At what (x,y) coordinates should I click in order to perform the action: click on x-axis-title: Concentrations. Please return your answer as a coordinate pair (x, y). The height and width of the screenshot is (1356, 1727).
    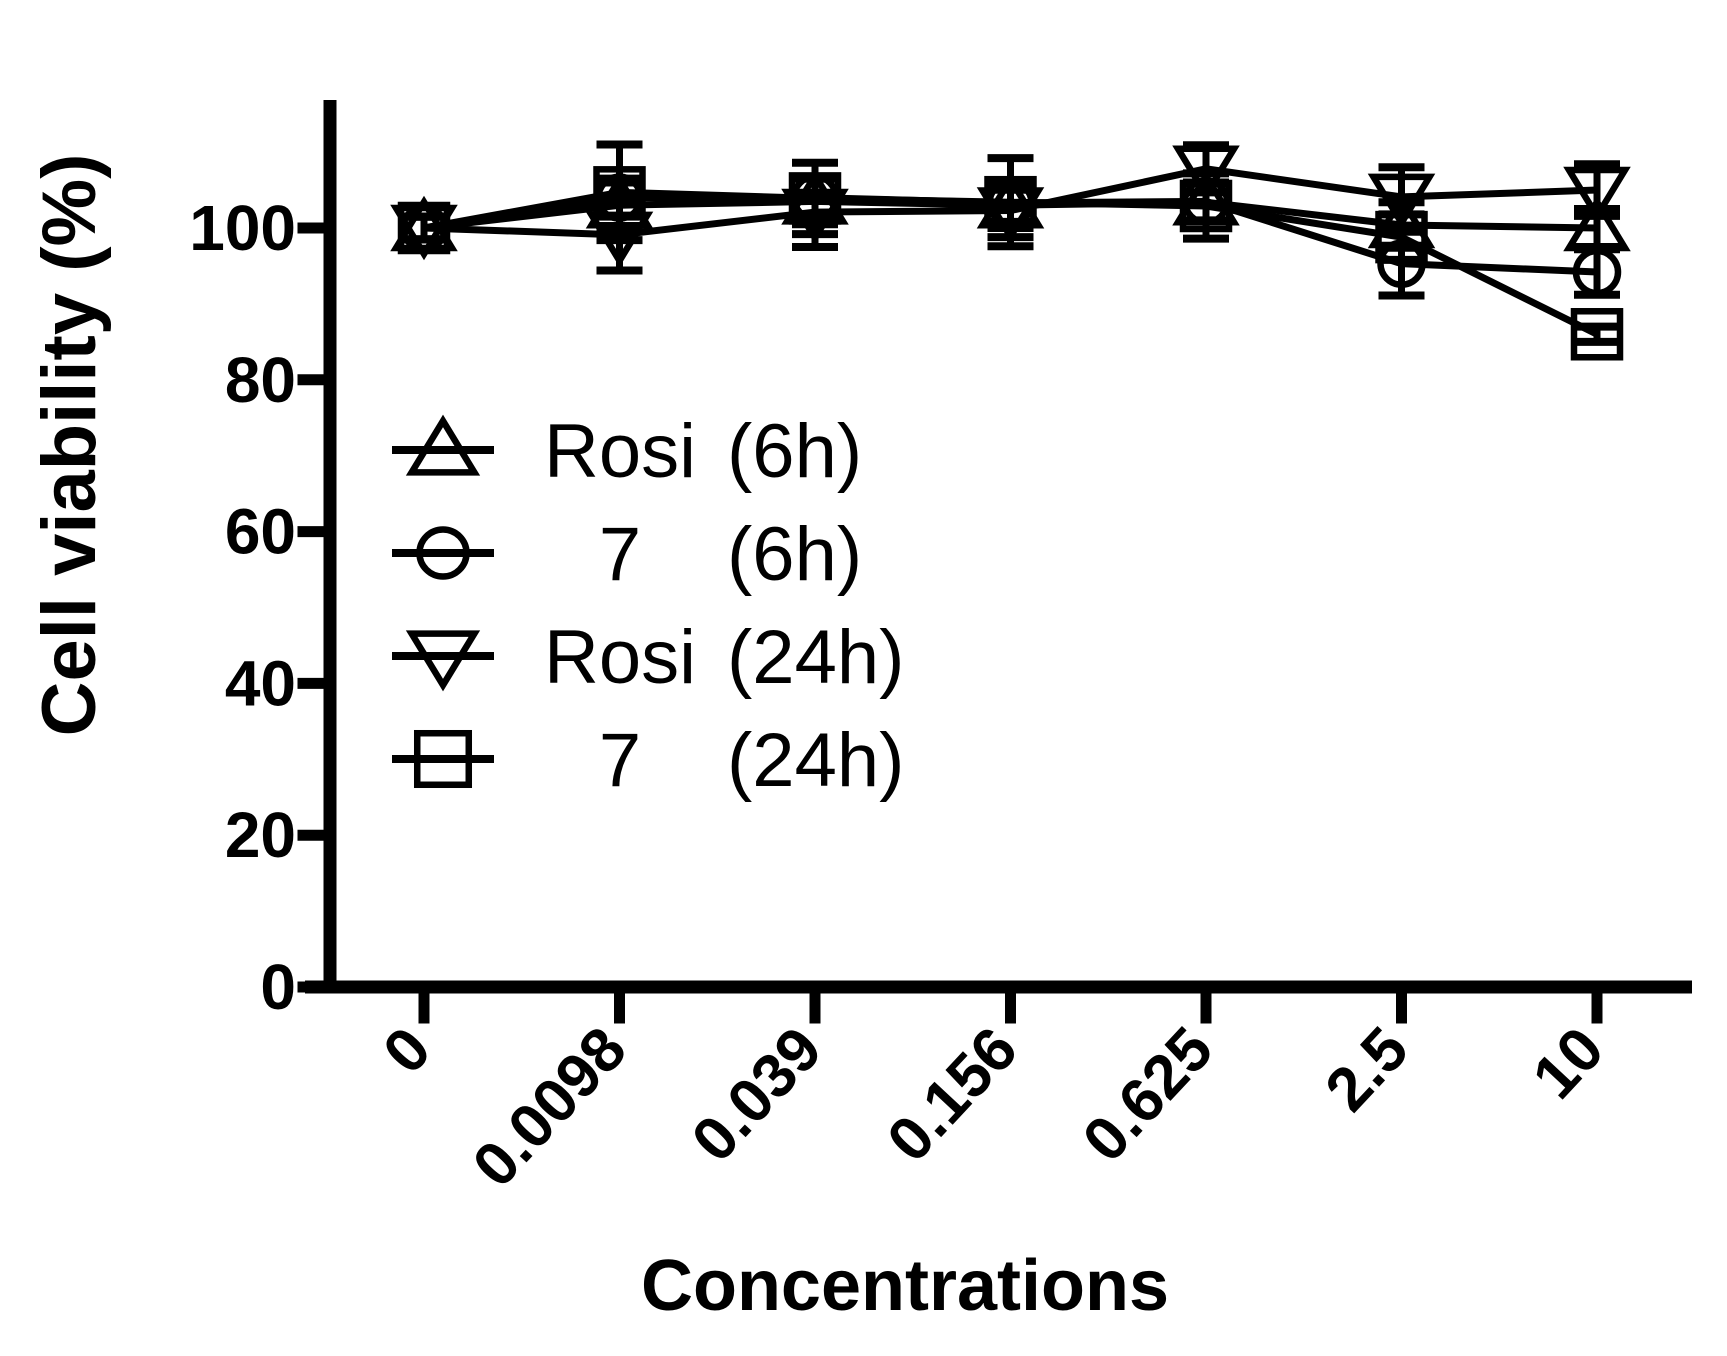
    Looking at the image, I should click on (905, 1286).